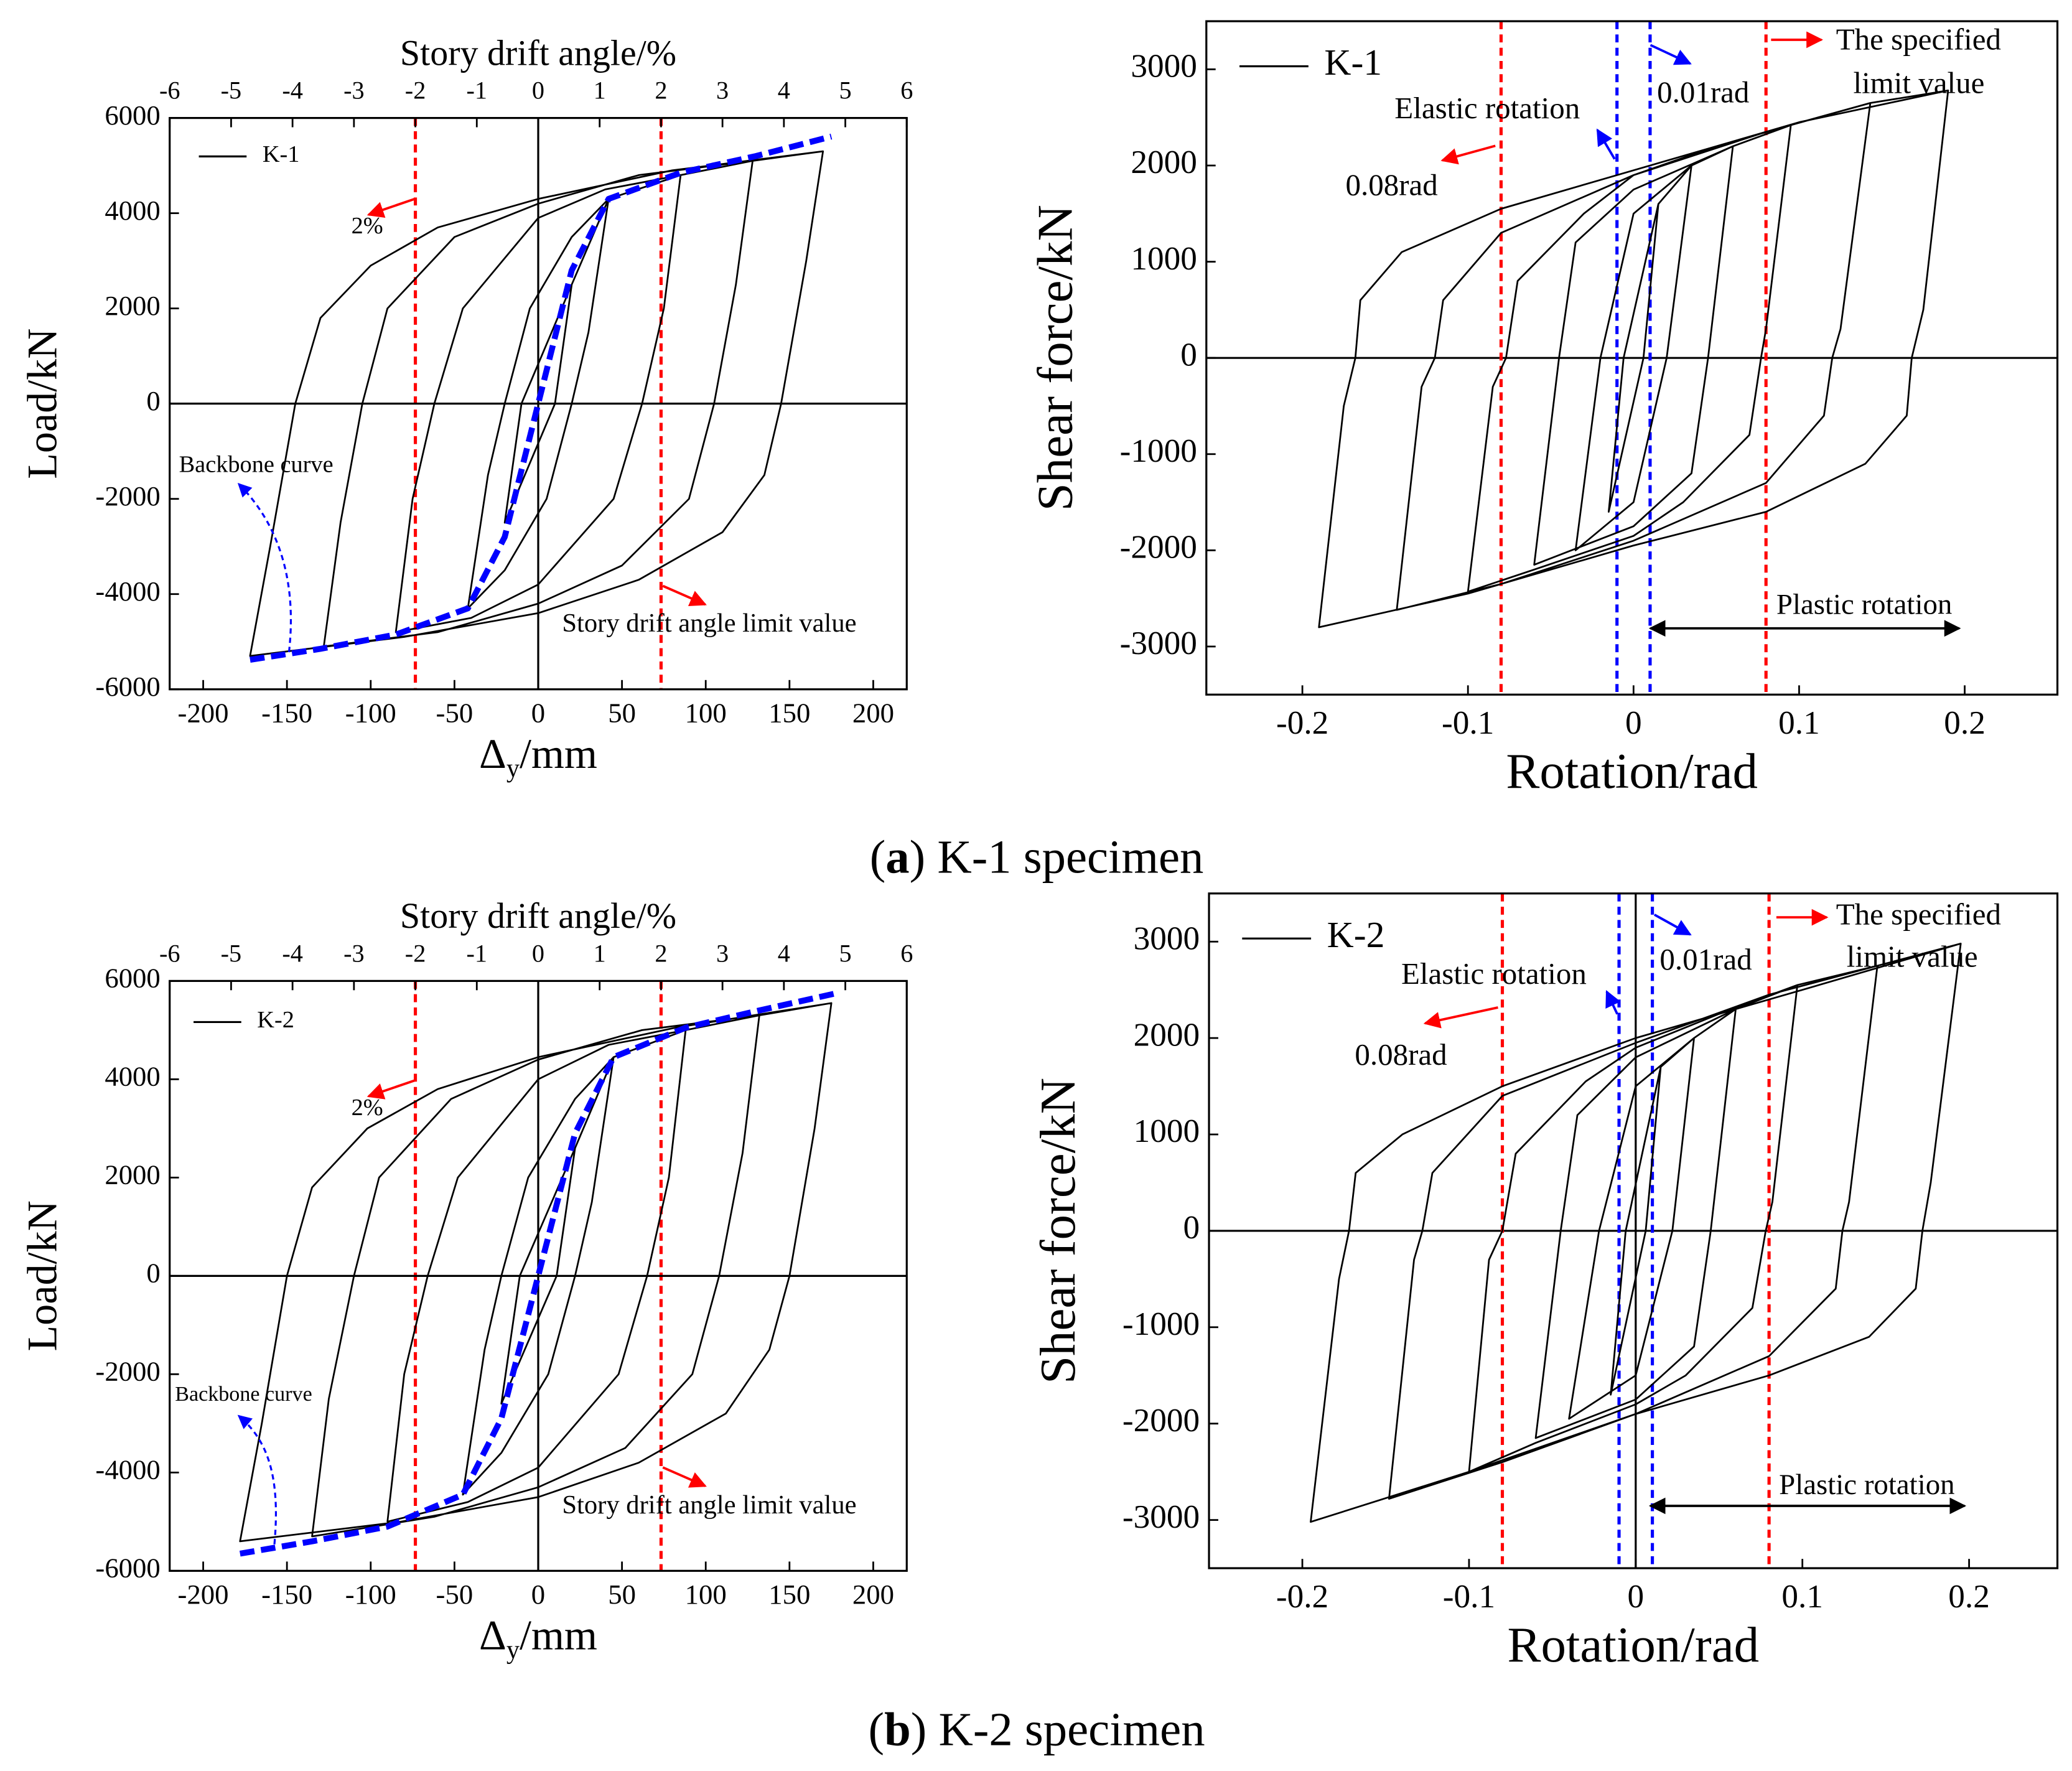 This screenshot has width=2072, height=1771. Describe the element at coordinates (1353, 62) in the screenshot. I see `legend-label: K-1` at that location.